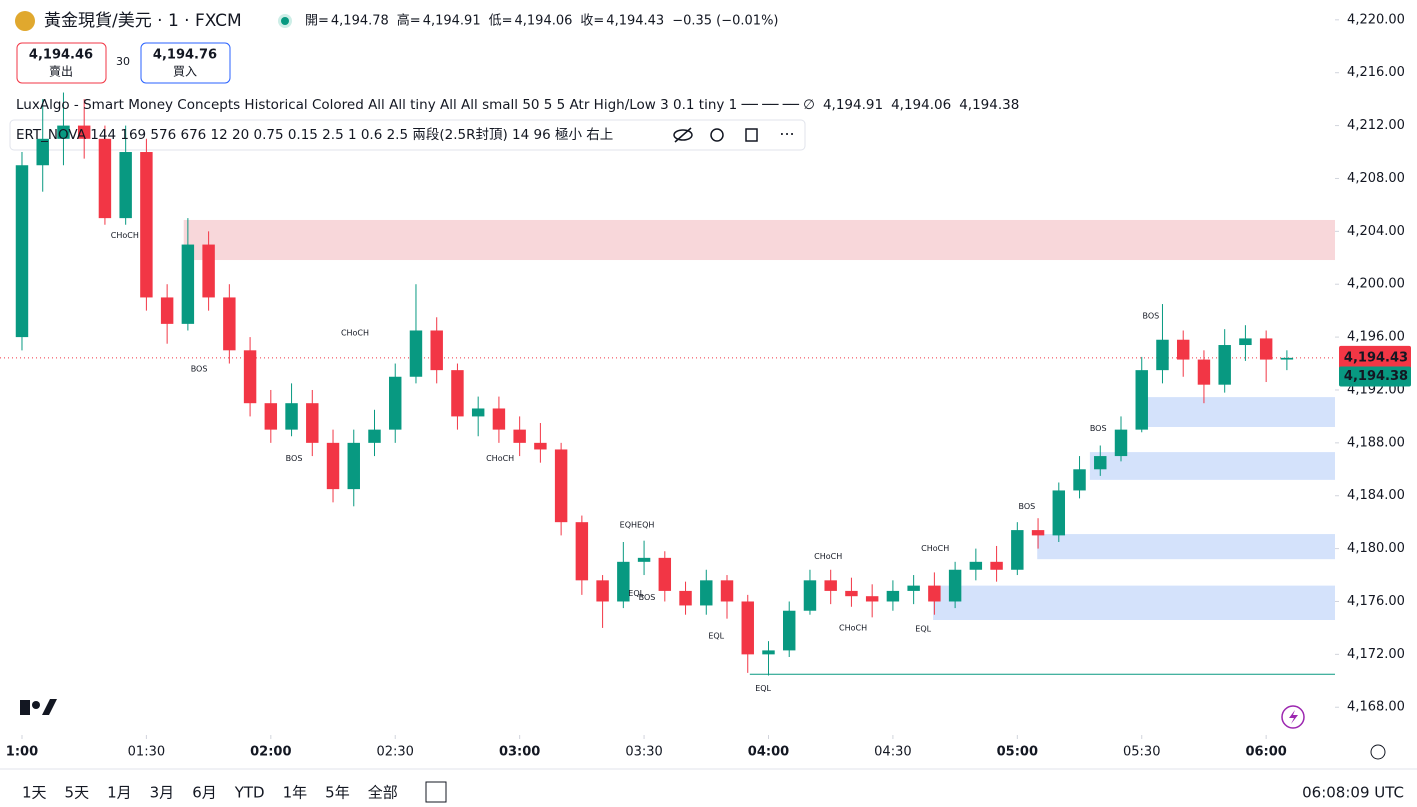  Describe the element at coordinates (119, 793) in the screenshot. I see `range-button: 1月` at that location.